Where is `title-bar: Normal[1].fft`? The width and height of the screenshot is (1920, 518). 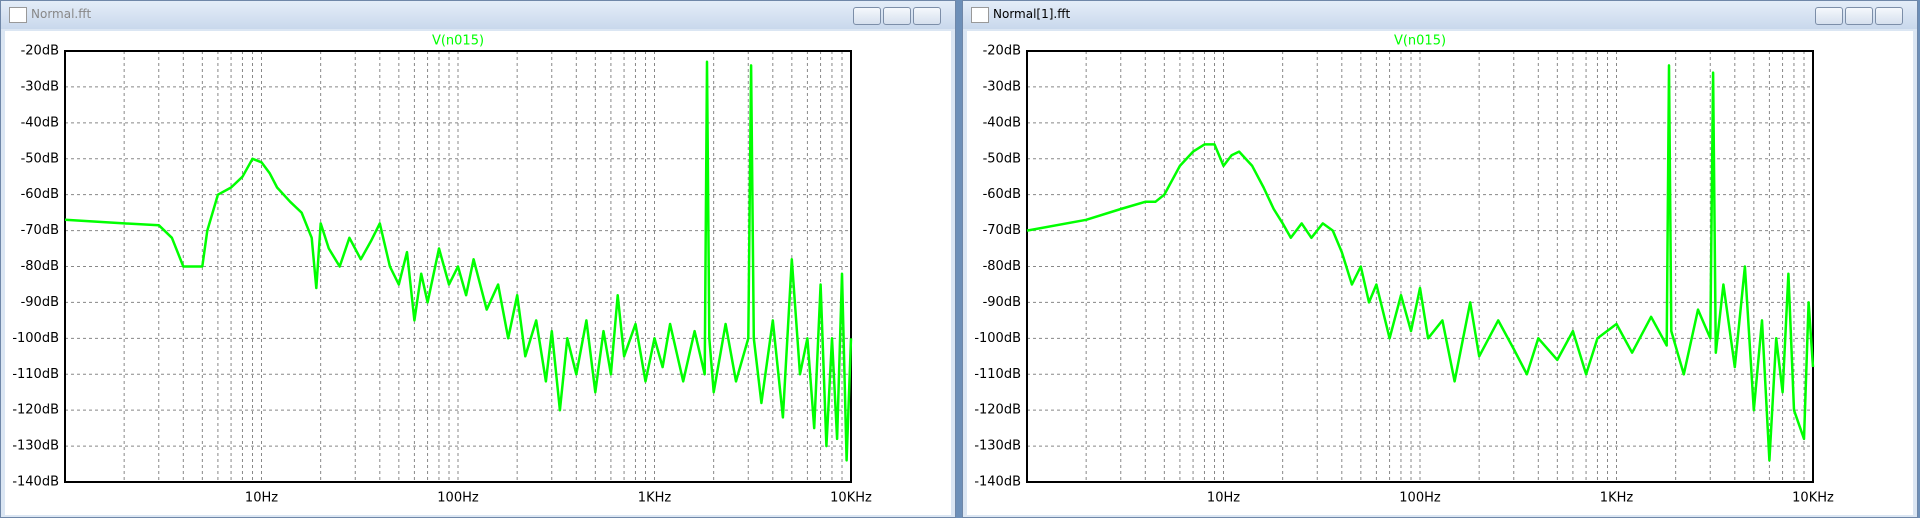 title-bar: Normal[1].fft is located at coordinates (1440, 15).